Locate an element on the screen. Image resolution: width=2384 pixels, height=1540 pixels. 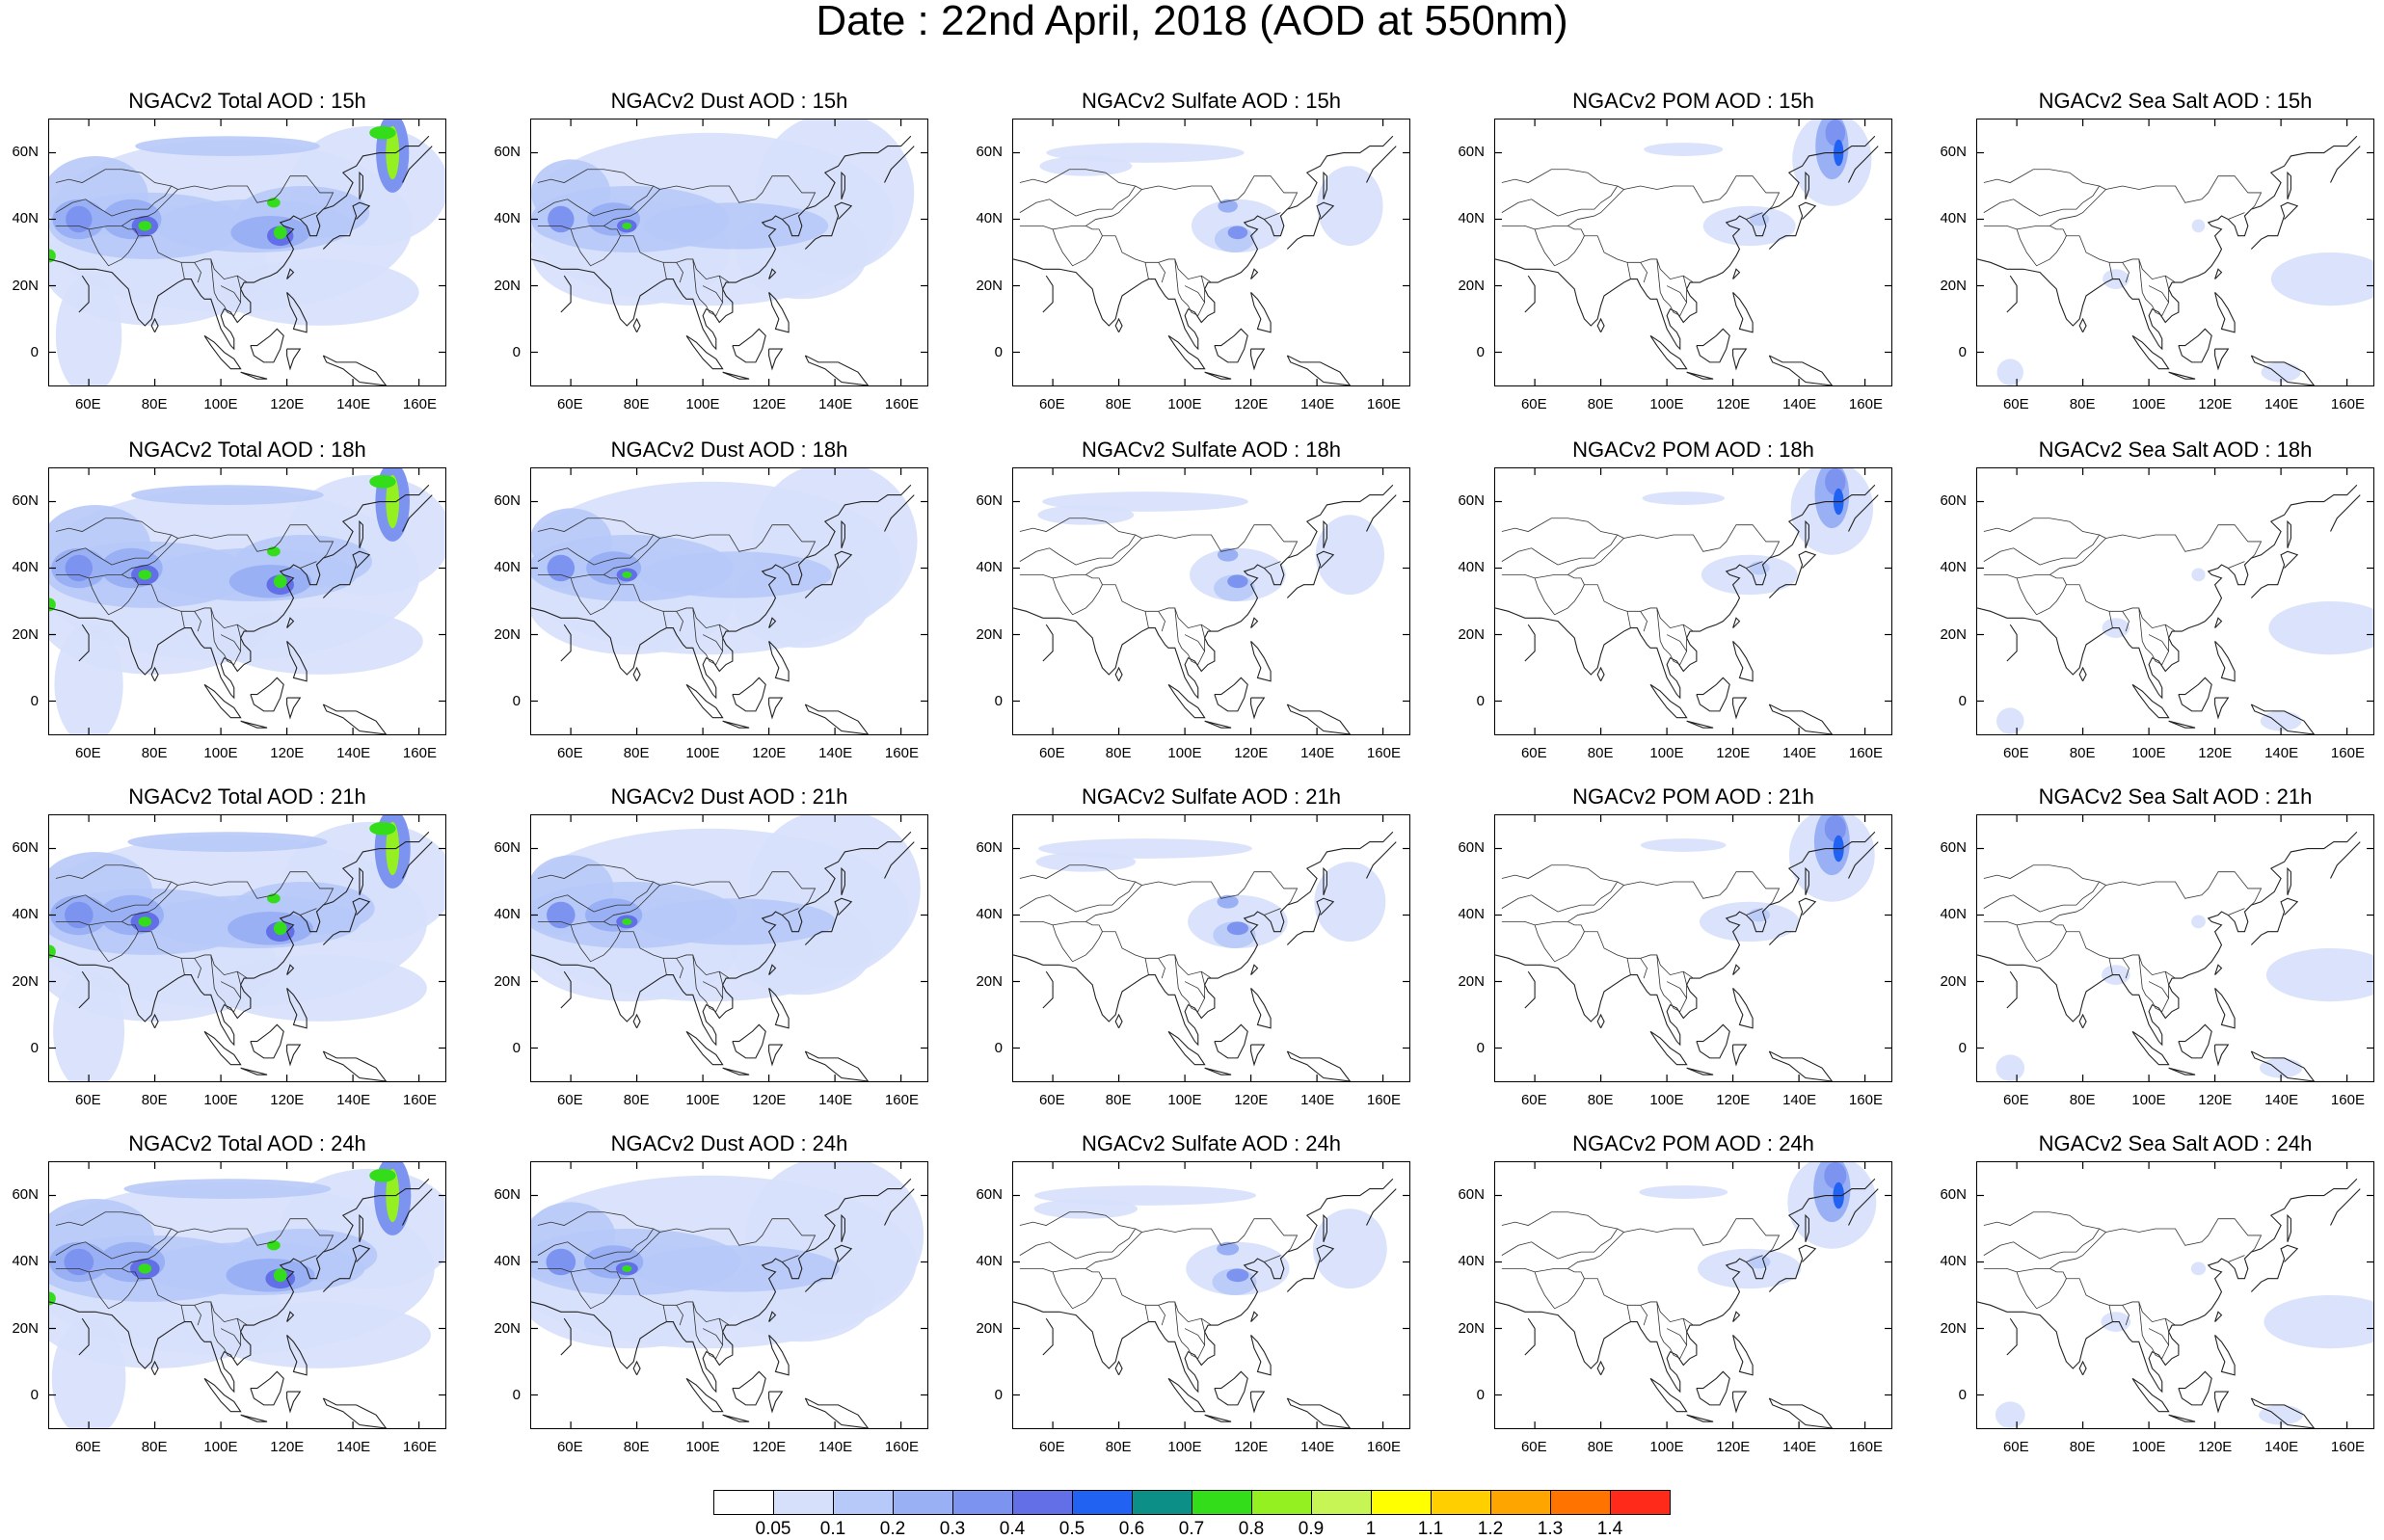
panel-title: NGACv2 Total AOD : 18h is located at coordinates (247, 450).